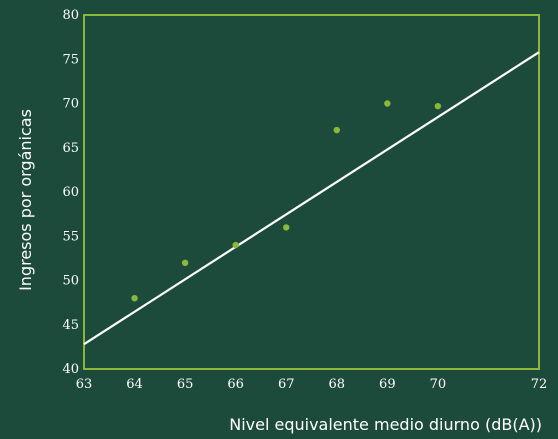 The width and height of the screenshot is (558, 439). Describe the element at coordinates (337, 384) in the screenshot. I see `x-tick-label: 68` at that location.